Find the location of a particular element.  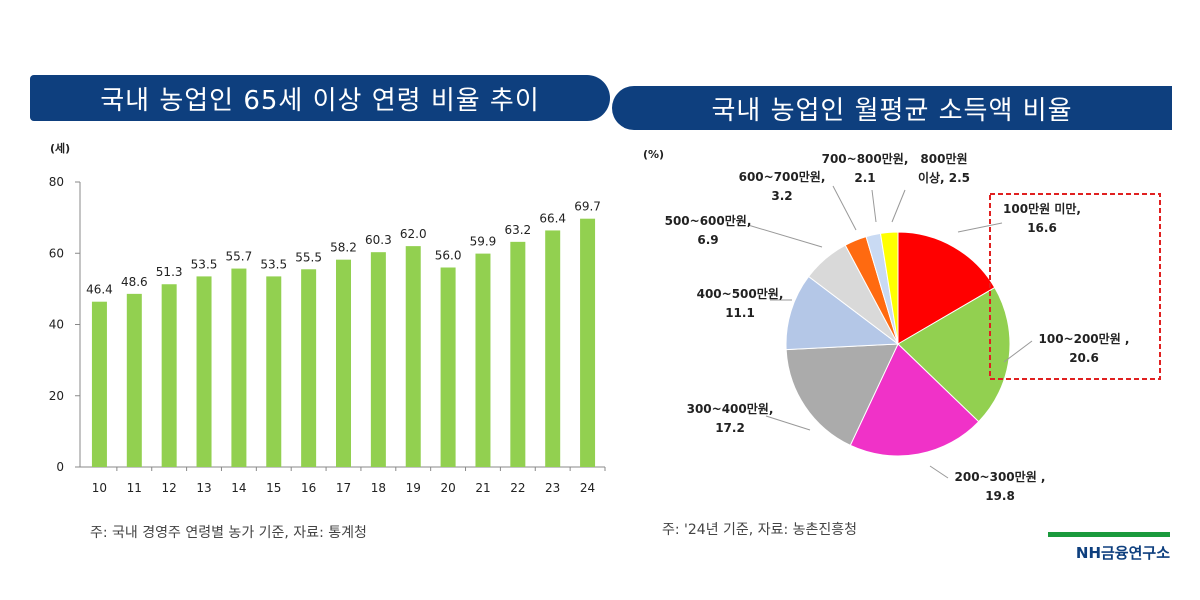

pie-label-line: 이상, 2.5 is located at coordinates (944, 177).